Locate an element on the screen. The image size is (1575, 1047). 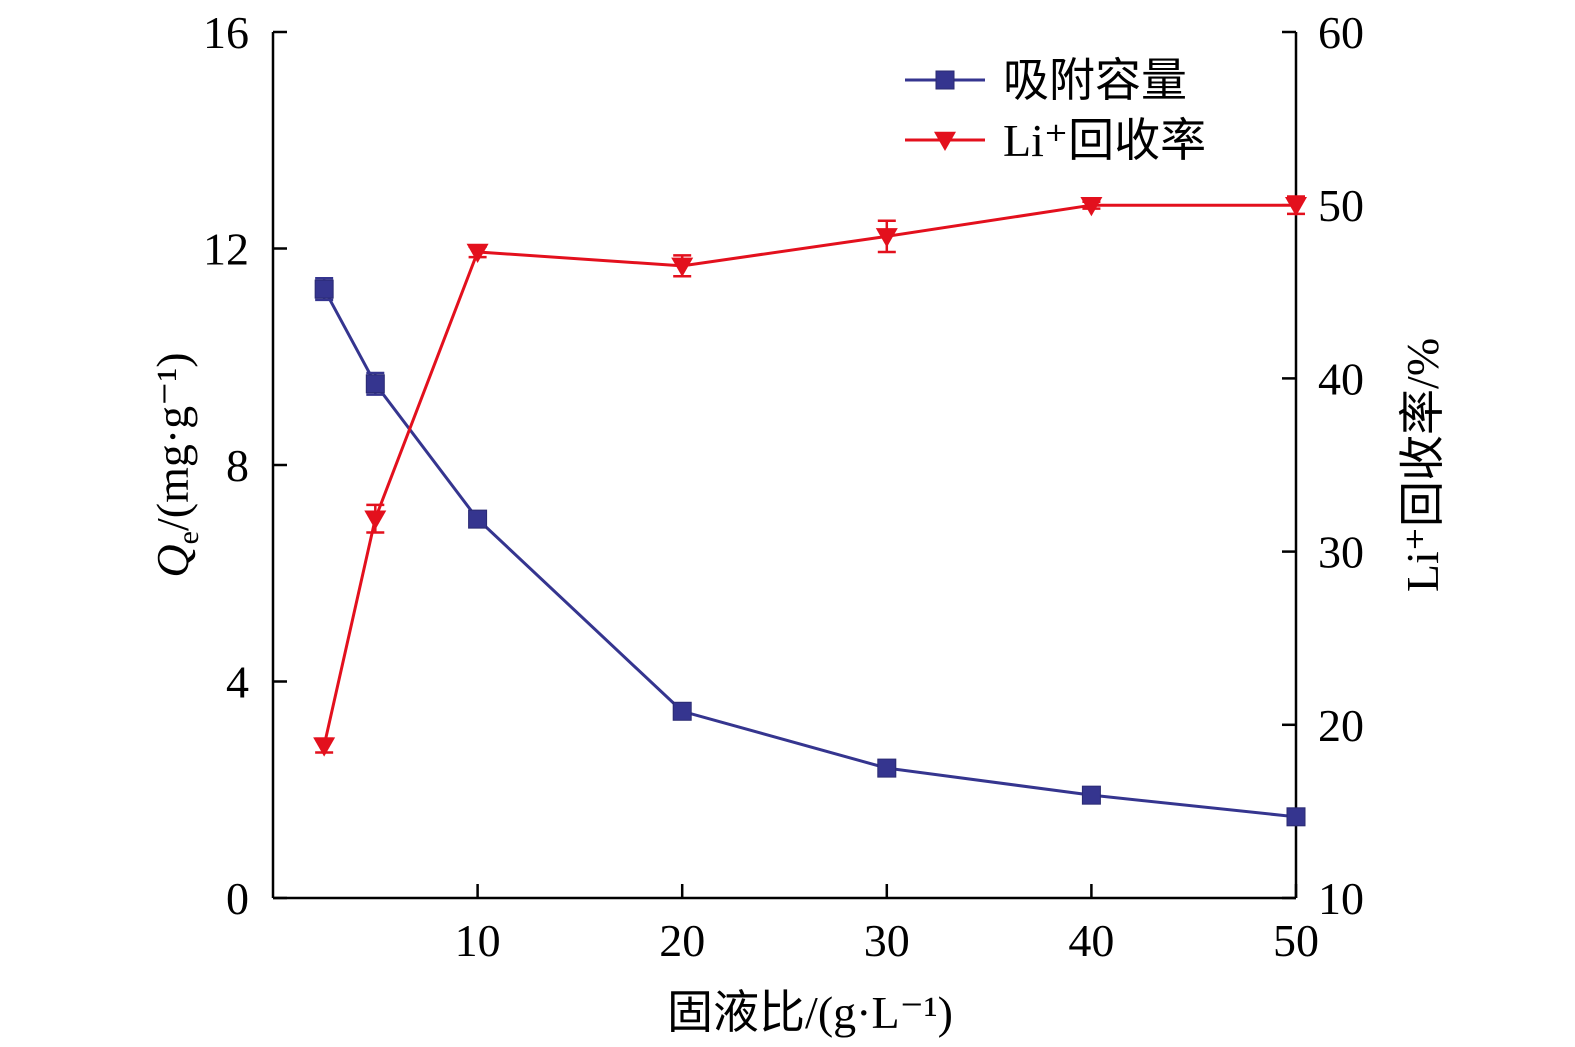
legend-label: 吸附容量 is located at coordinates (1095, 80).